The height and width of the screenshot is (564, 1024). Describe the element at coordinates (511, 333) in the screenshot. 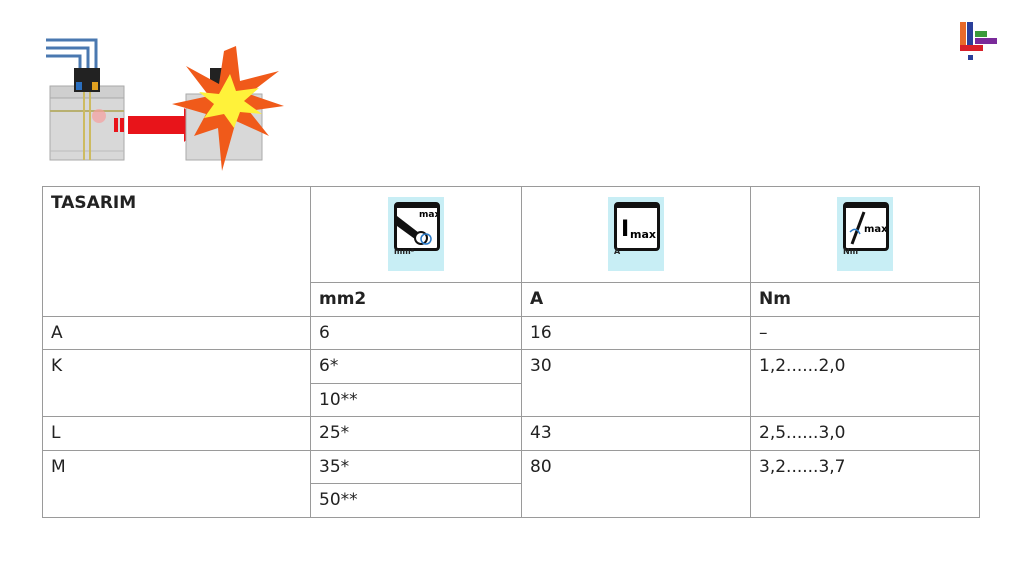

I see `table-row: A 6 16 –` at that location.